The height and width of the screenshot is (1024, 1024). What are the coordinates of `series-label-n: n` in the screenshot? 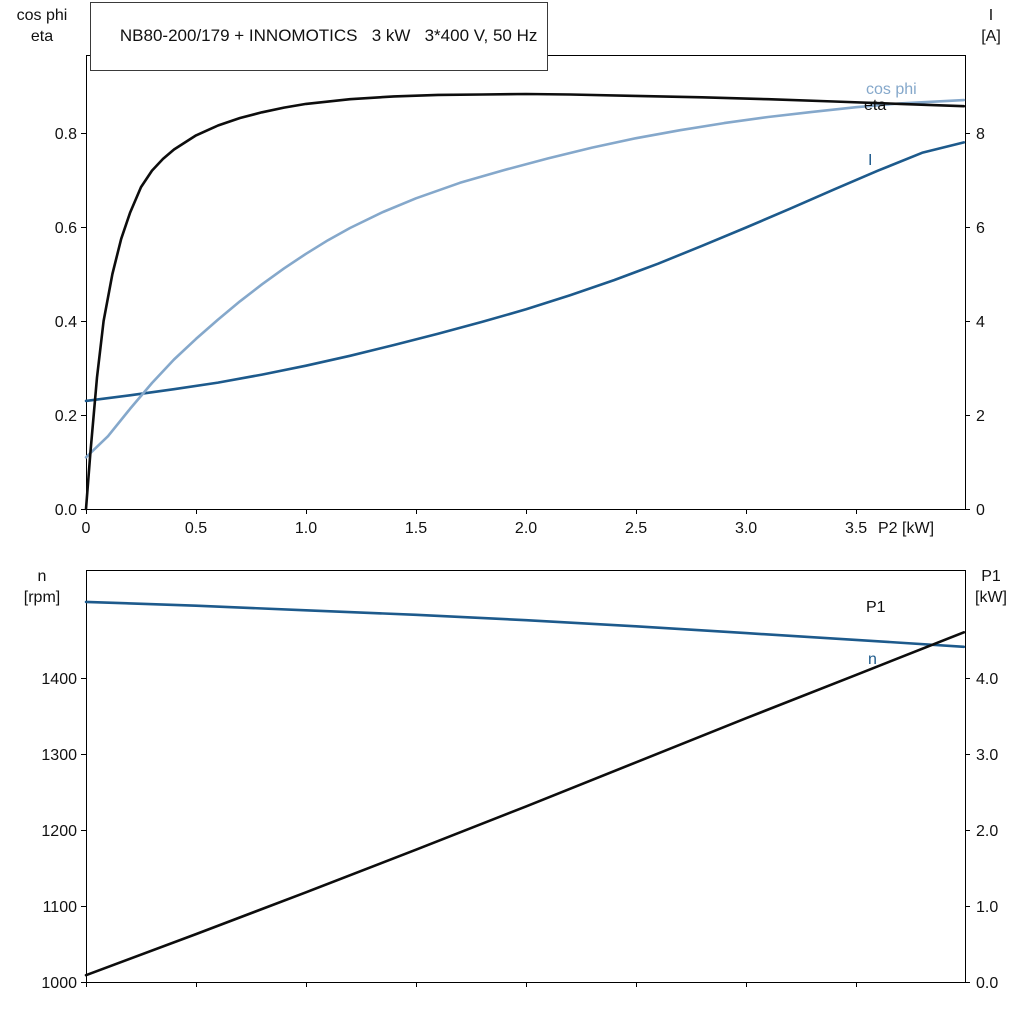 It's located at (872, 659).